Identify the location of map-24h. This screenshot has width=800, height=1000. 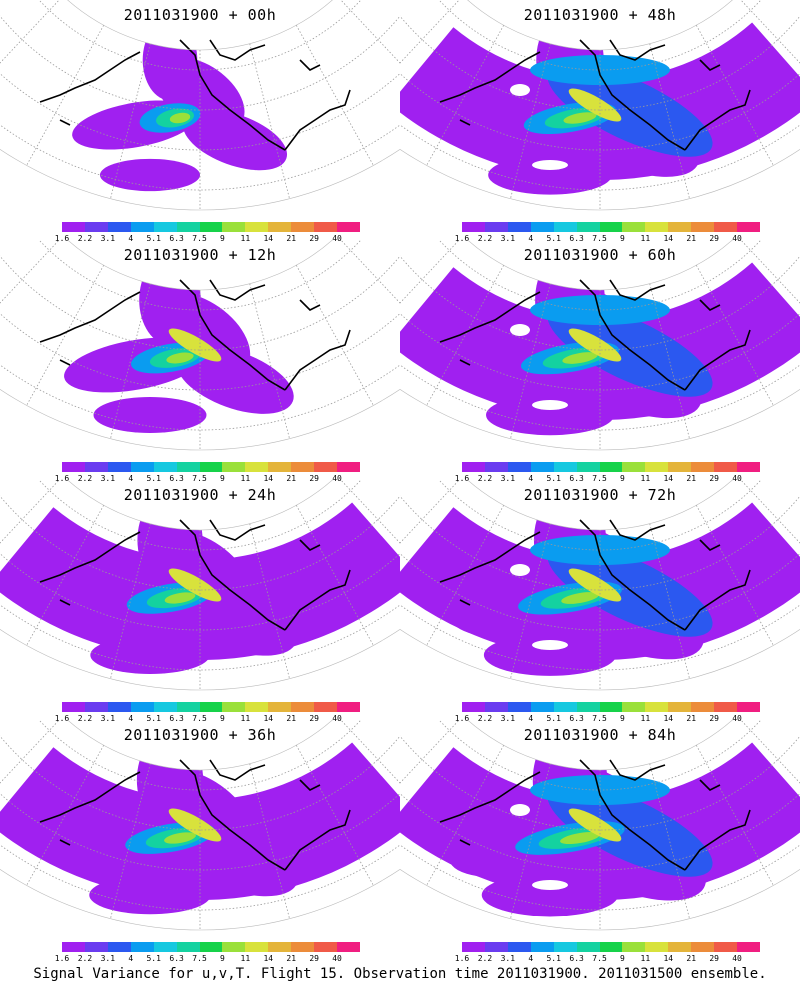
(200, 585).